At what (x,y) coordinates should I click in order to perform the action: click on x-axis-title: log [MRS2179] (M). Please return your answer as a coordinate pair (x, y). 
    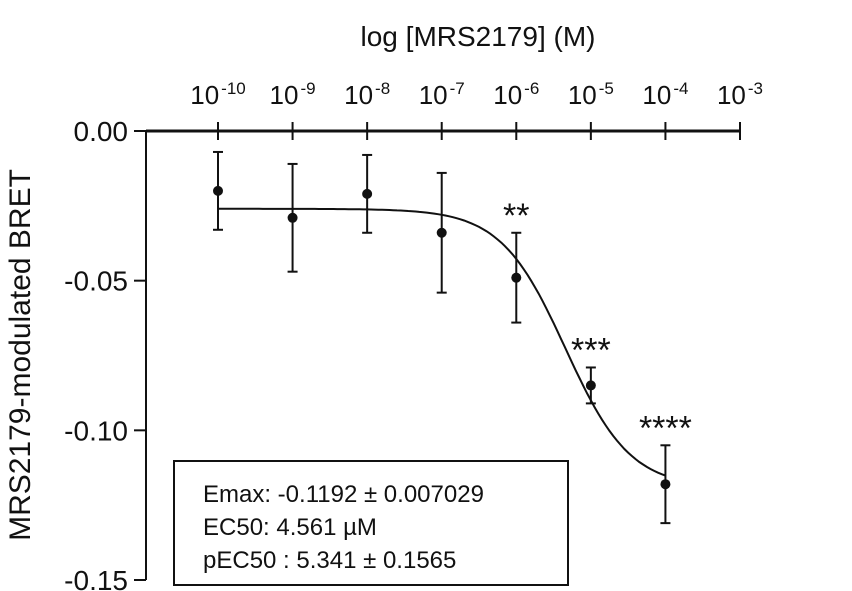
    Looking at the image, I should click on (478, 36).